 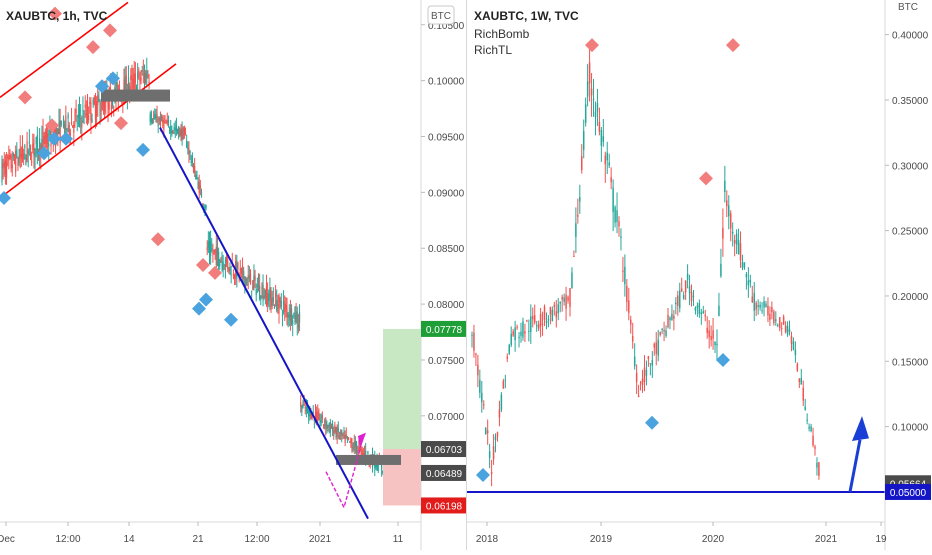 I want to click on right-y-tick-label: 0.35000, so click(x=910, y=101).